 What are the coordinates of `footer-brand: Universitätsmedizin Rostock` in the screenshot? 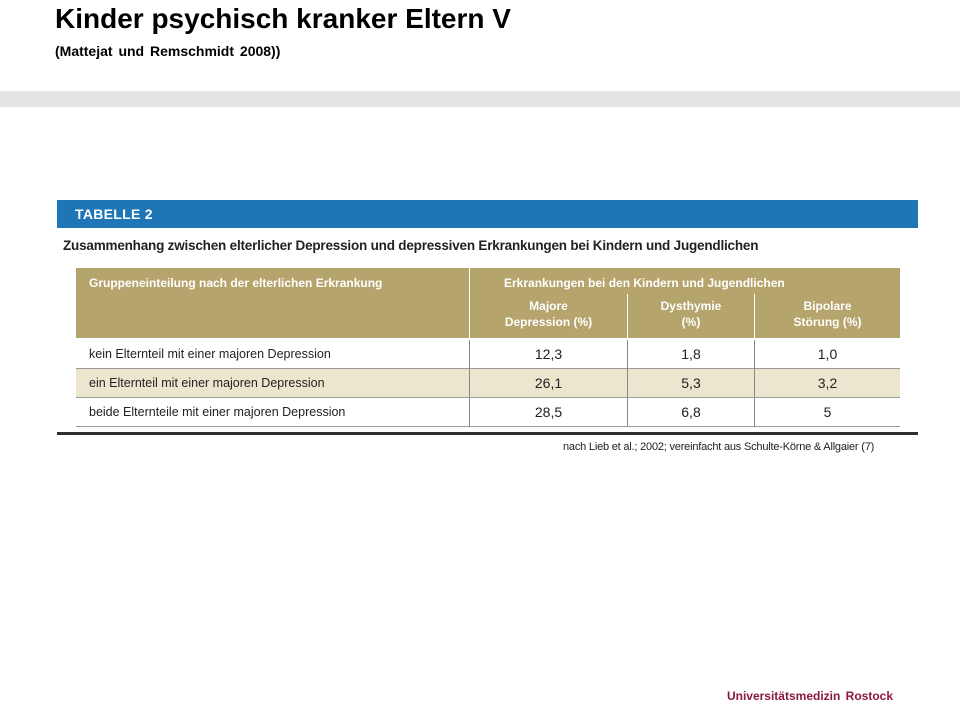 It's located at (809, 696).